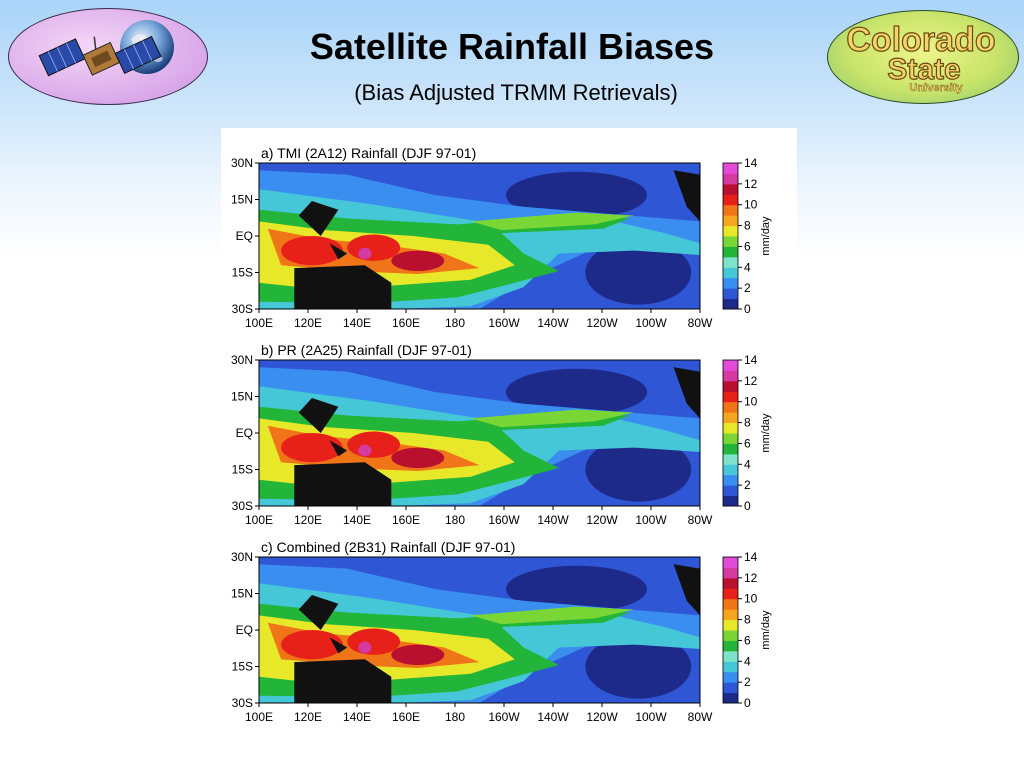 The width and height of the screenshot is (1024, 768). I want to click on lon-label: 180, so click(455, 323).